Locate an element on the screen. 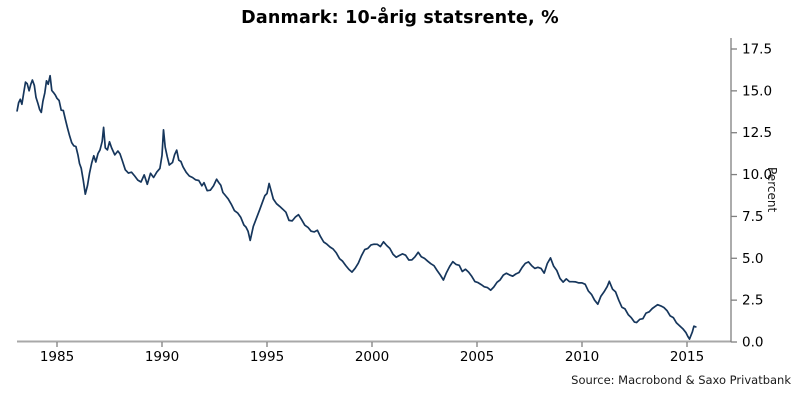 Image resolution: width=800 pixels, height=400 pixels. y-tick-label: 2.5 is located at coordinates (752, 301).